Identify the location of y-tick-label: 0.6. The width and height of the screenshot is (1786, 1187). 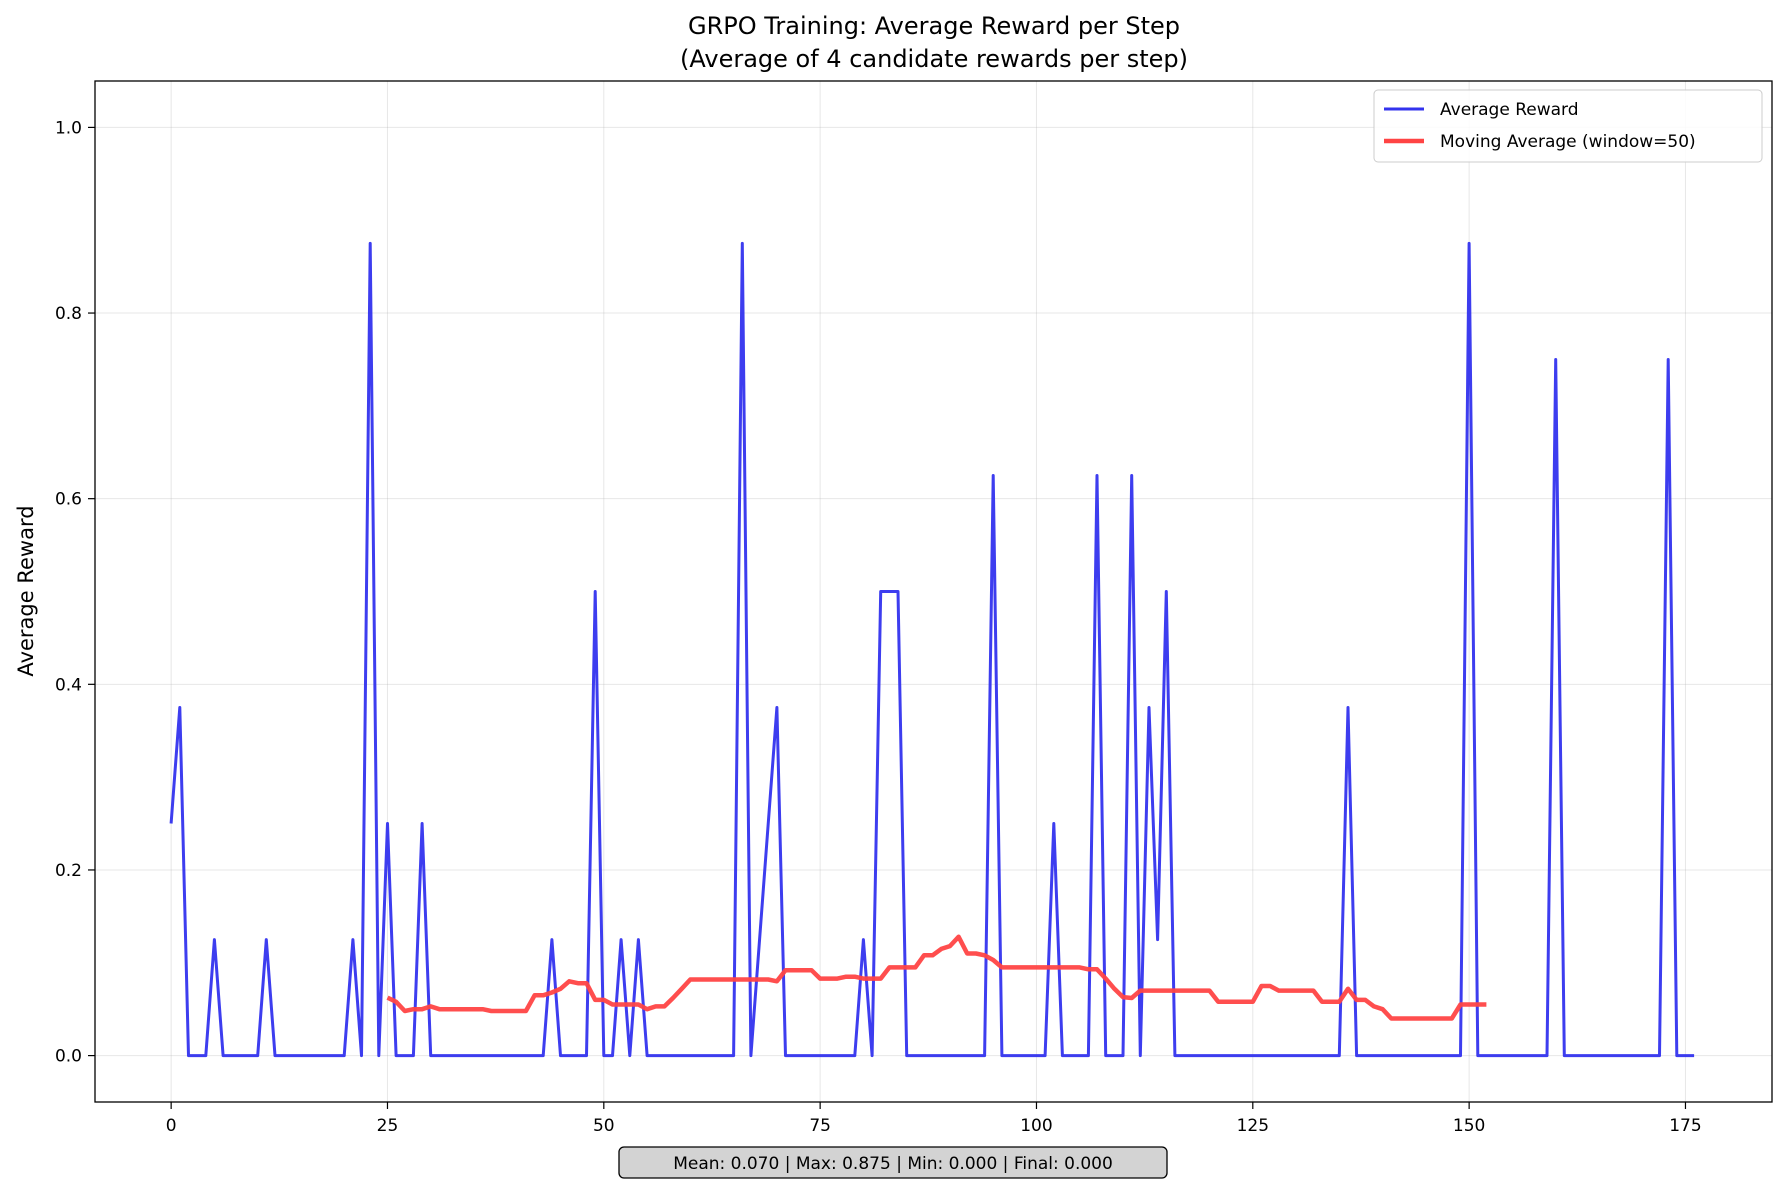
(68, 500).